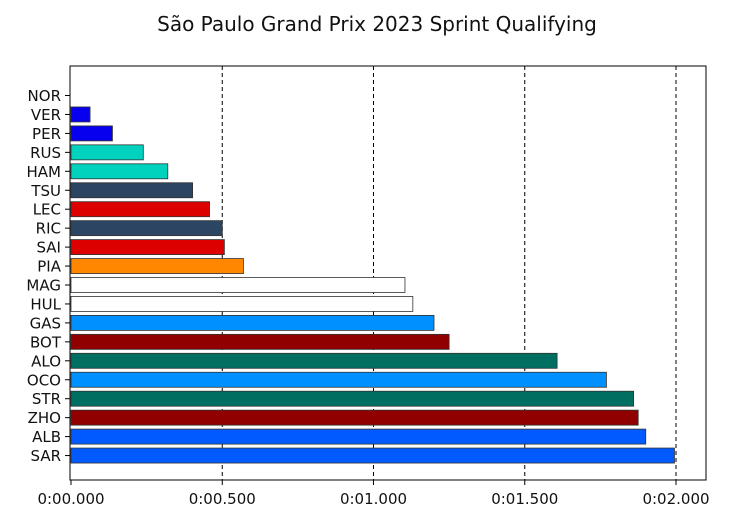  Describe the element at coordinates (238, 285) in the screenshot. I see `bar-mag` at that location.